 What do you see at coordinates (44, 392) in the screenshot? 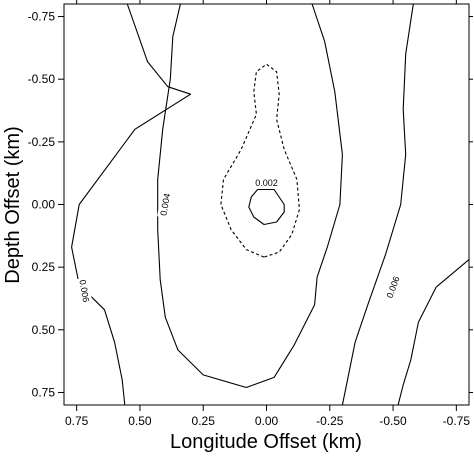
I see `y-tick-label: 0.75` at bounding box center [44, 392].